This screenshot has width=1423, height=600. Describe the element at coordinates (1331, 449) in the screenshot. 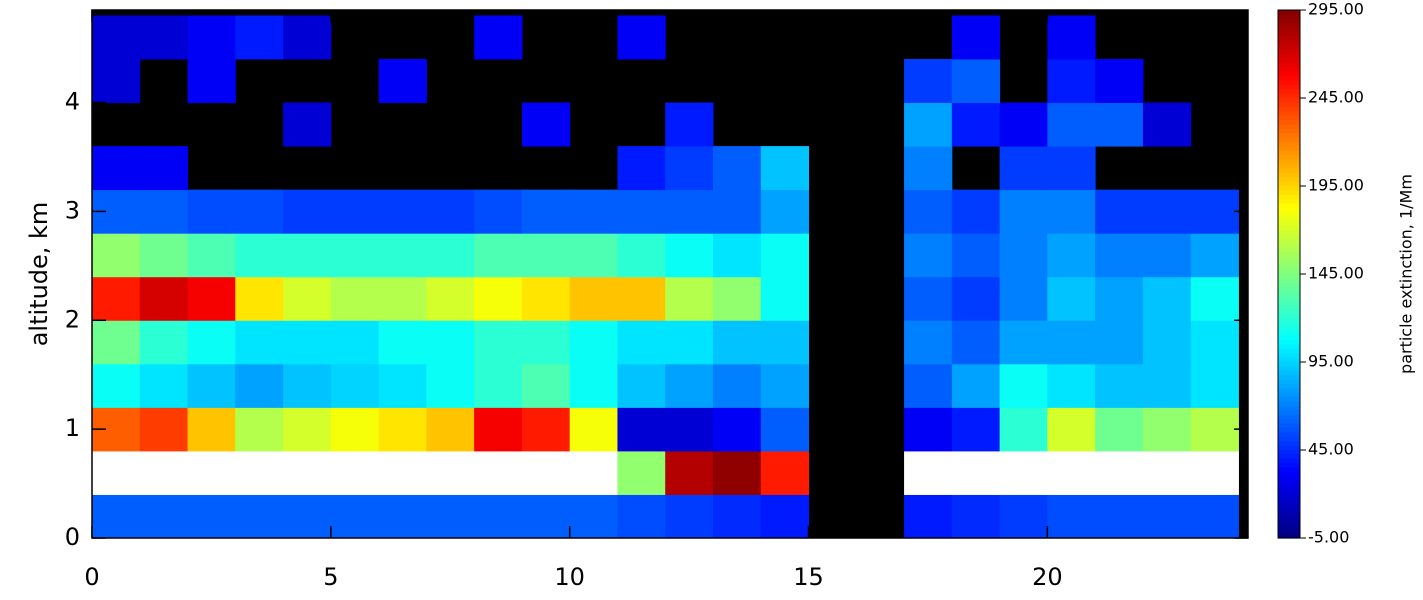

I see `colorbar-tick-label: 45.00` at that location.